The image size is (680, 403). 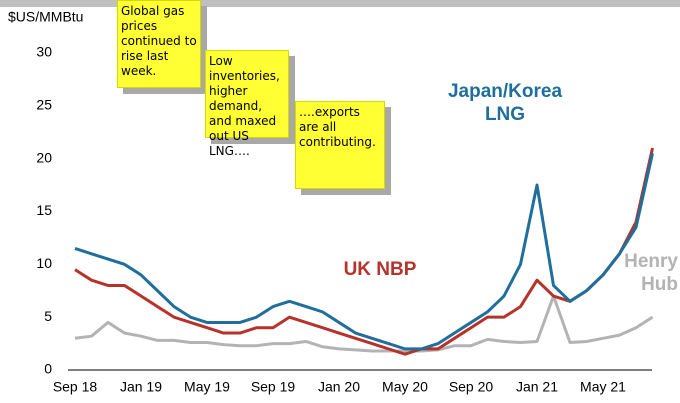 I want to click on x-tick-label: May 19, so click(x=207, y=387).